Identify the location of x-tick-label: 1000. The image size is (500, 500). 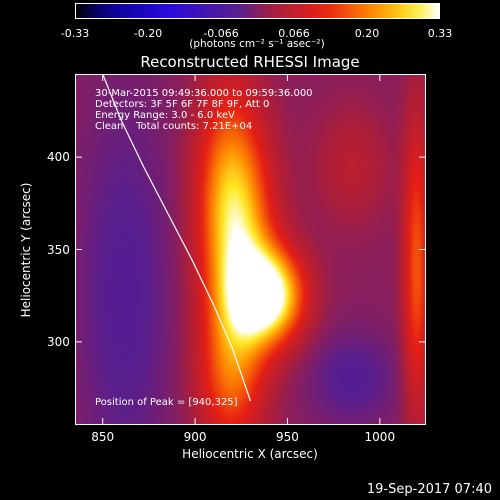
(380, 437).